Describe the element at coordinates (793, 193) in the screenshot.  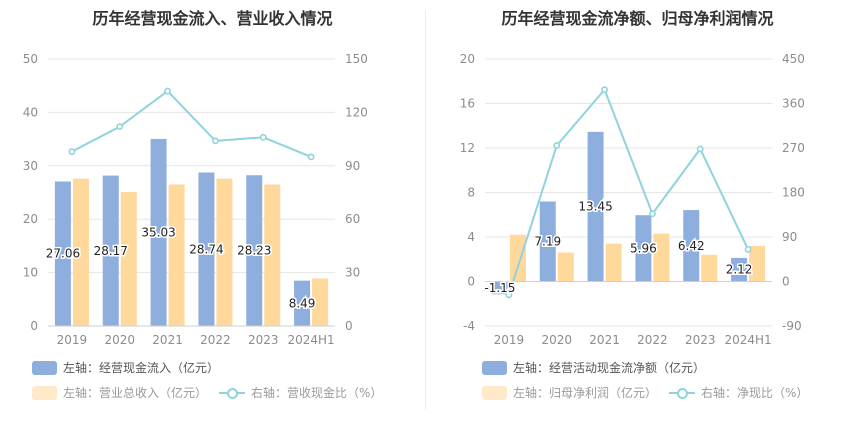
I see `right-axis-tick-label: 180` at that location.